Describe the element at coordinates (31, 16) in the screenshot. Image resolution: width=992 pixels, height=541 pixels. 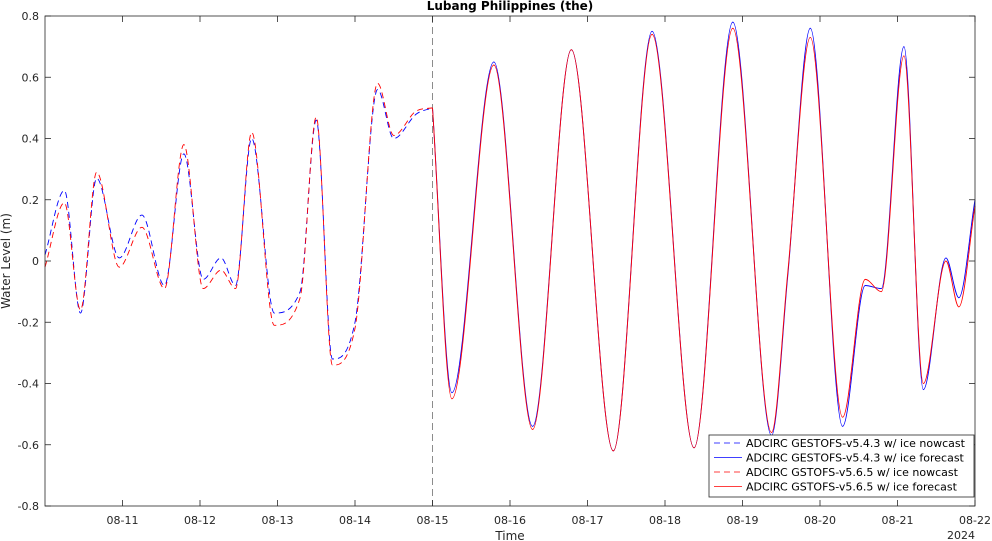
I see `y-tick-label: 0.8` at that location.